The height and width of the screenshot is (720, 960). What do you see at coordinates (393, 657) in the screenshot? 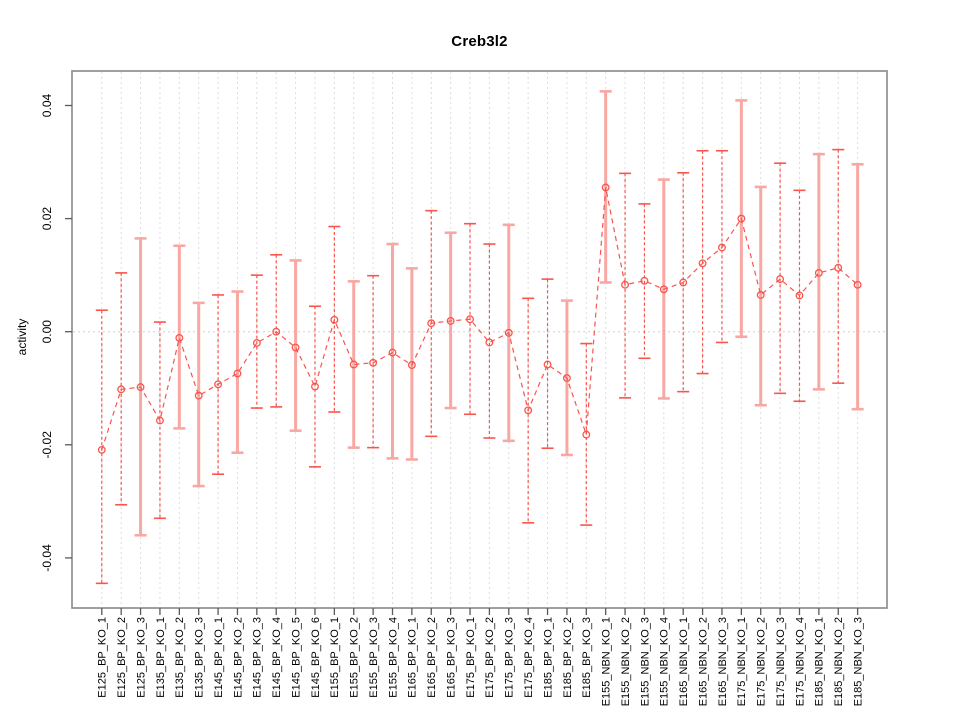
I see `x-tick-label: E155_BP_KO_4` at bounding box center [393, 657].